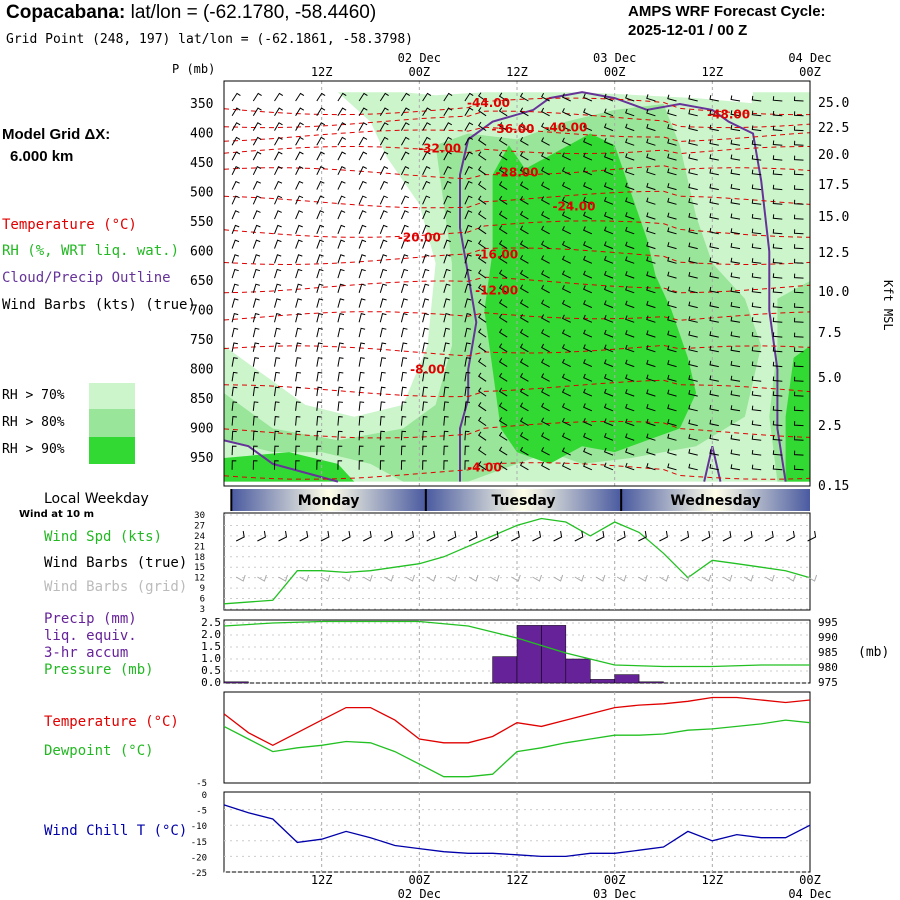 The image size is (900, 900). Describe the element at coordinates (201, 429) in the screenshot. I see `pressure-tick-900: 900` at that location.